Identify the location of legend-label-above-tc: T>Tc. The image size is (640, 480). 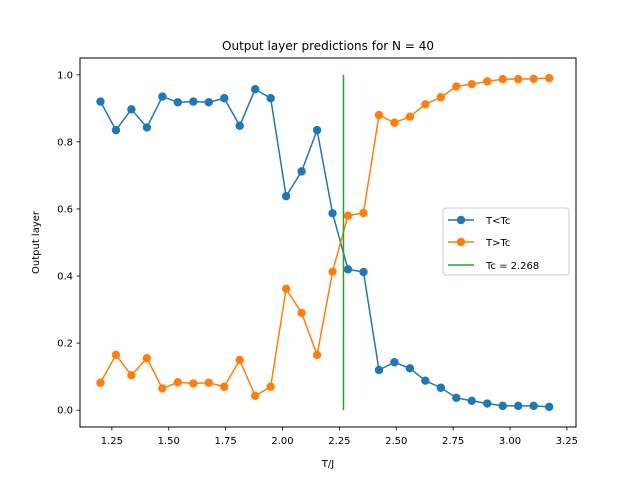
(497, 243).